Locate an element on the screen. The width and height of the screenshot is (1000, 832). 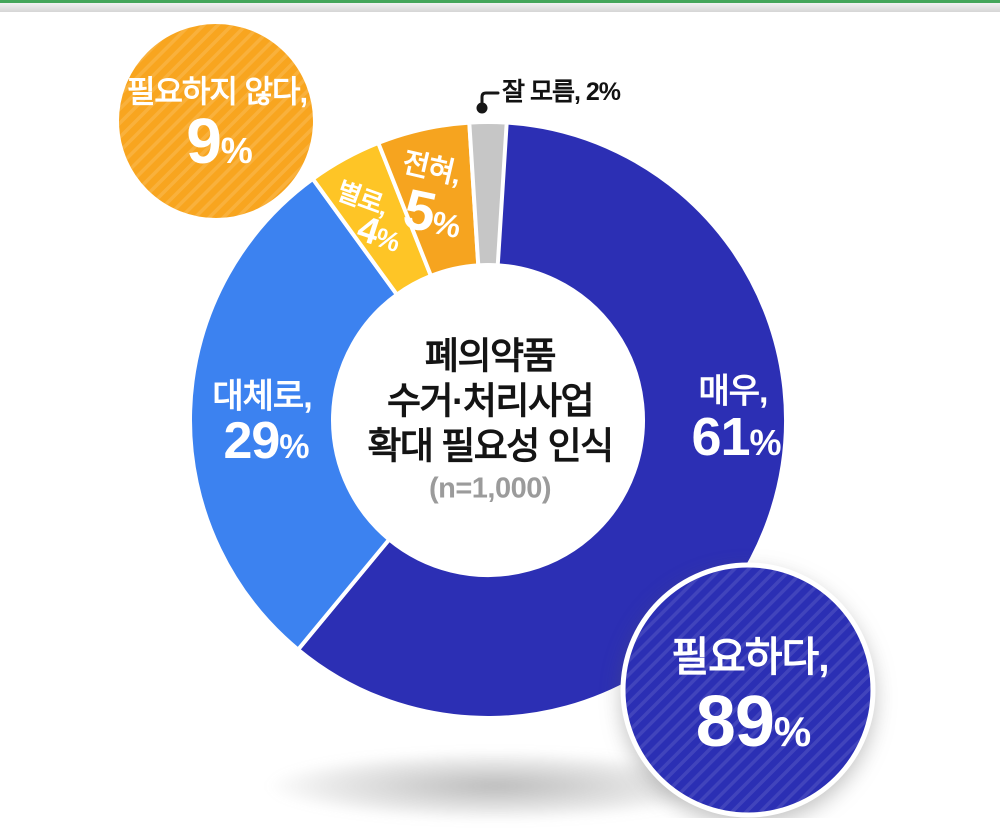
positive-callout-label: 필요하다, is located at coordinates (750, 657).